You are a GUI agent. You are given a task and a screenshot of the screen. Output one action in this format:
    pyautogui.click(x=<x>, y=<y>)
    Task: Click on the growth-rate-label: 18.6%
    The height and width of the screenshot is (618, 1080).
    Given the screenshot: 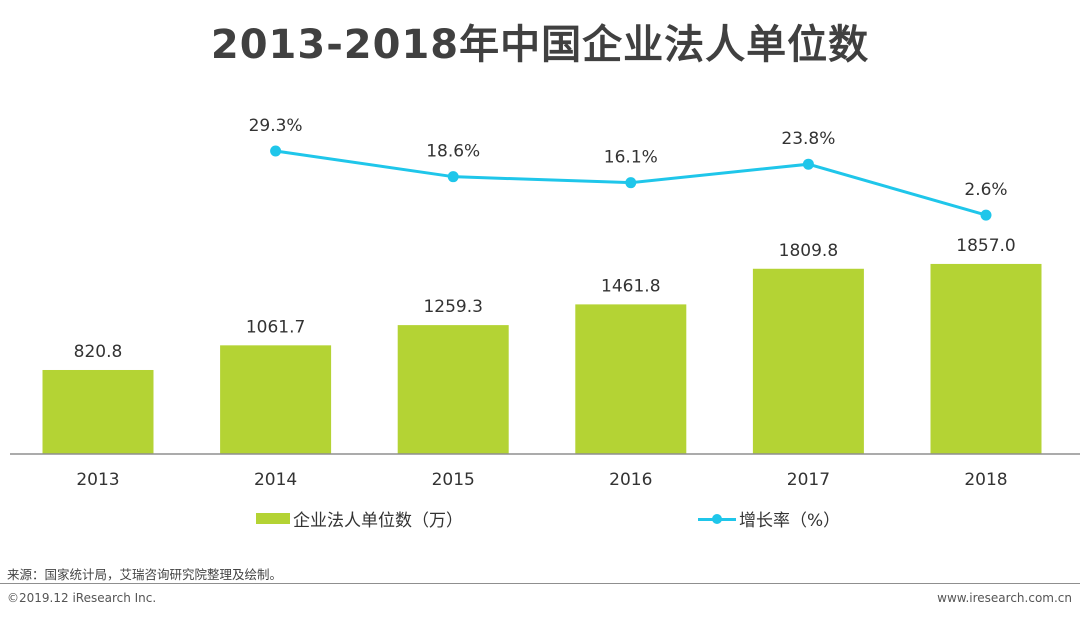 What is the action you would take?
    pyautogui.click(x=453, y=152)
    